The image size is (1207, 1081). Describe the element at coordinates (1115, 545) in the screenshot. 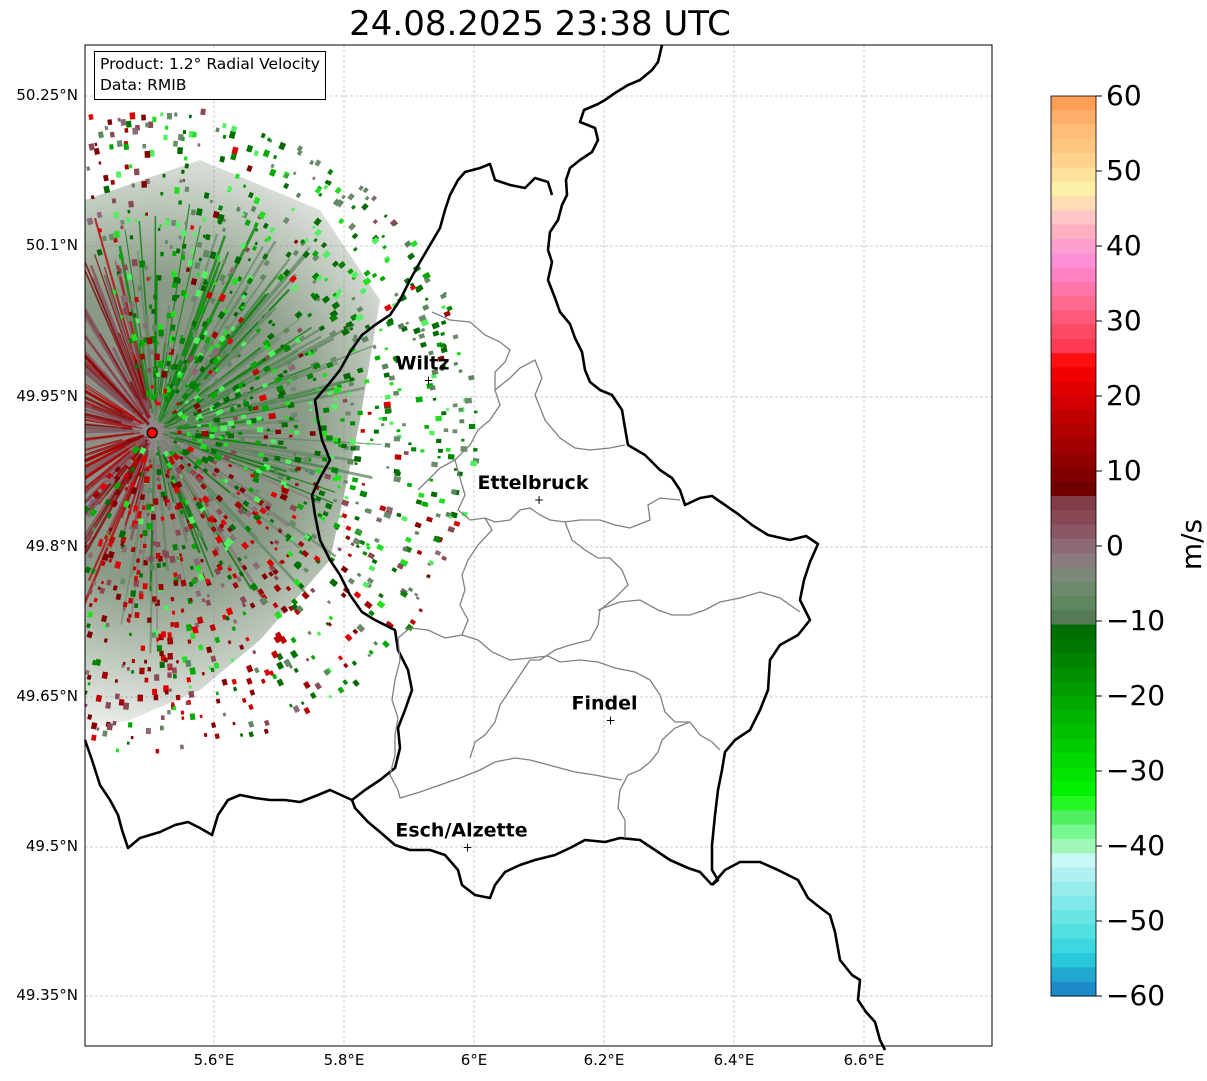

I see `colorbar-tick-label: 0` at that location.